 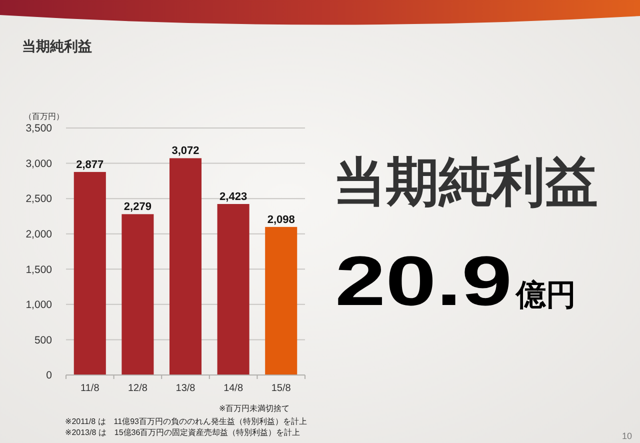 I want to click on y-tick-label: 0, so click(x=49, y=376).